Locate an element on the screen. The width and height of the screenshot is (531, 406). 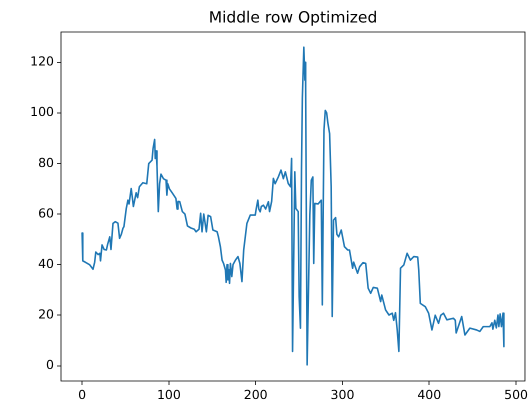
y-tick-label: 0 is located at coordinates (50, 364).